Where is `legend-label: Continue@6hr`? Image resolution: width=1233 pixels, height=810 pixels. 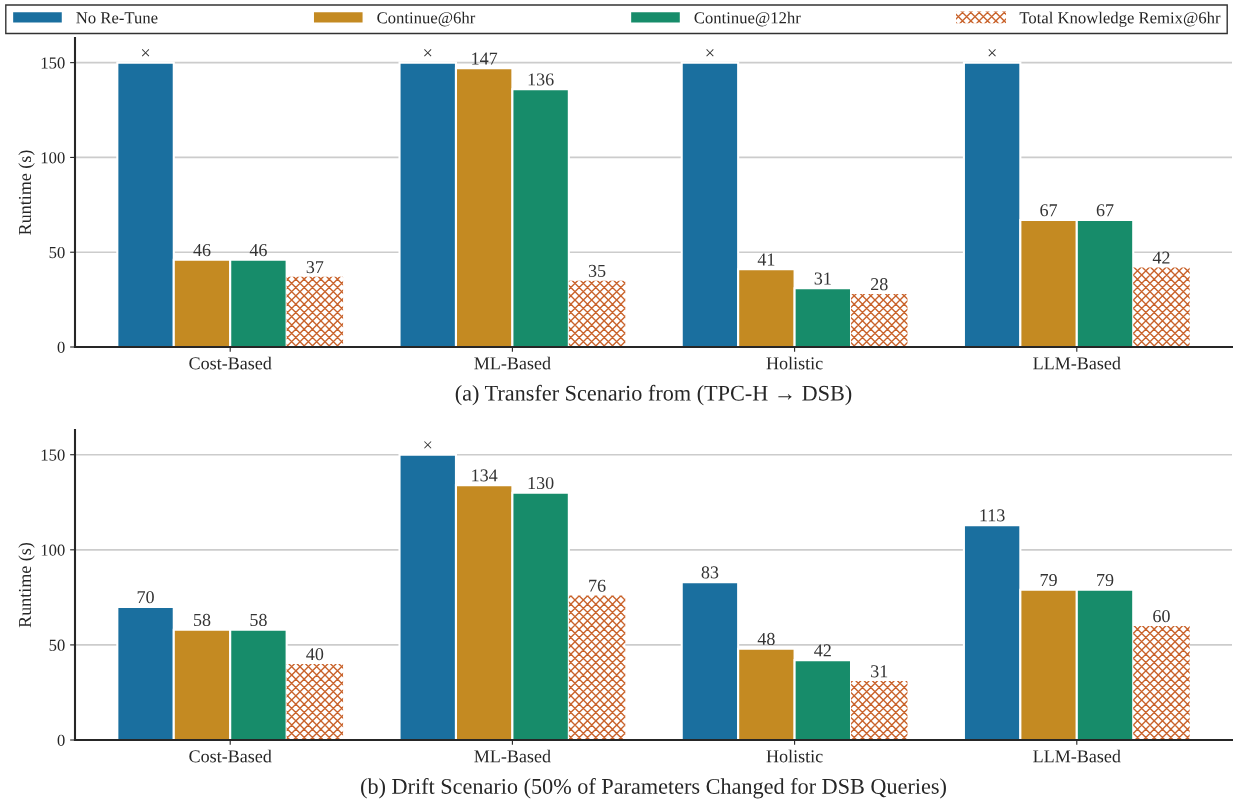
legend-label: Continue@6hr is located at coordinates (426, 19).